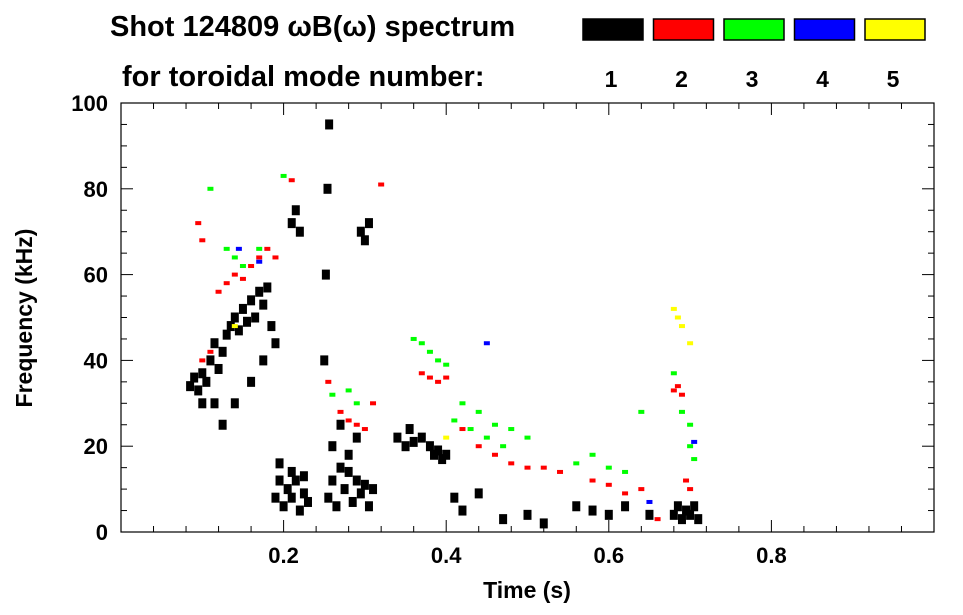 The height and width of the screenshot is (615, 963). I want to click on legend-label-5: 5, so click(893, 79).